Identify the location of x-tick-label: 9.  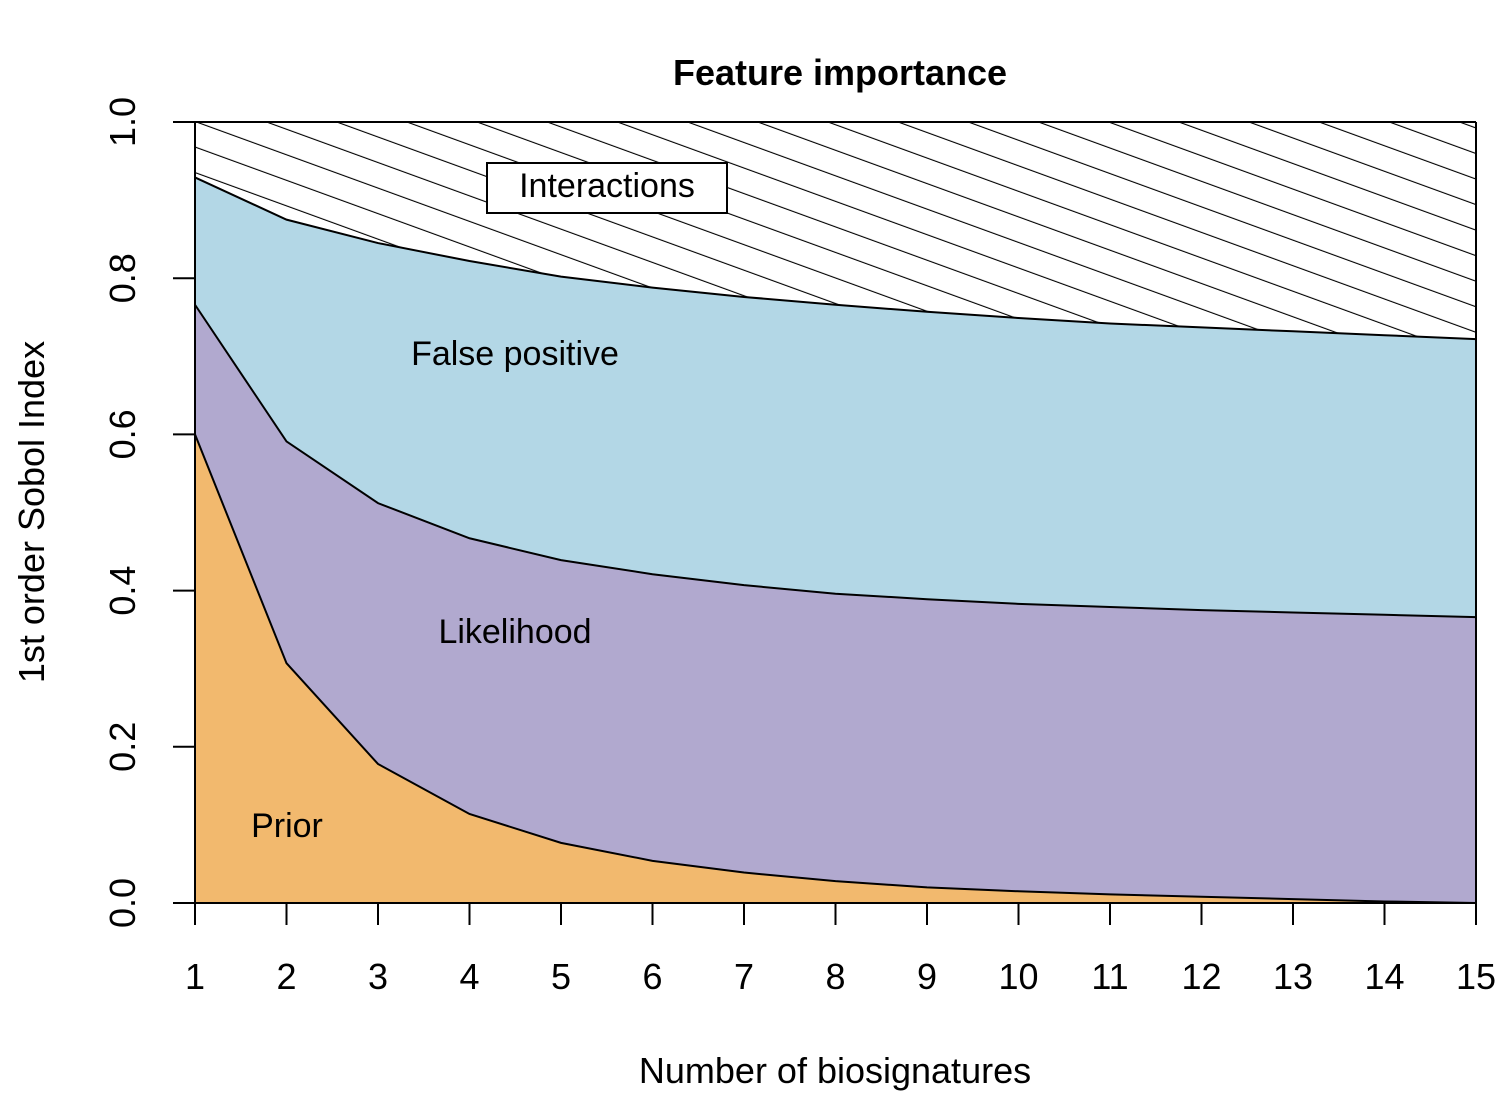
(927, 976).